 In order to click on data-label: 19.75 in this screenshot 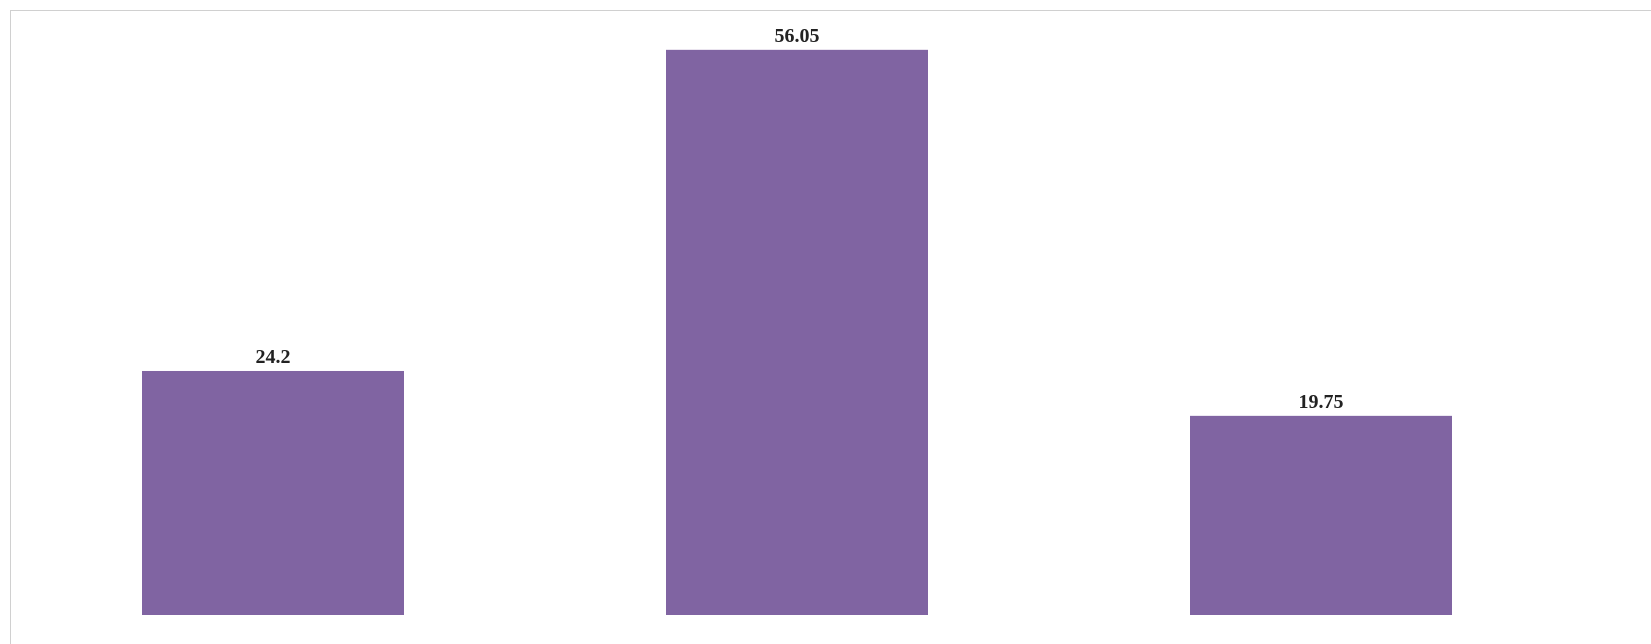, I will do `click(1321, 402)`.